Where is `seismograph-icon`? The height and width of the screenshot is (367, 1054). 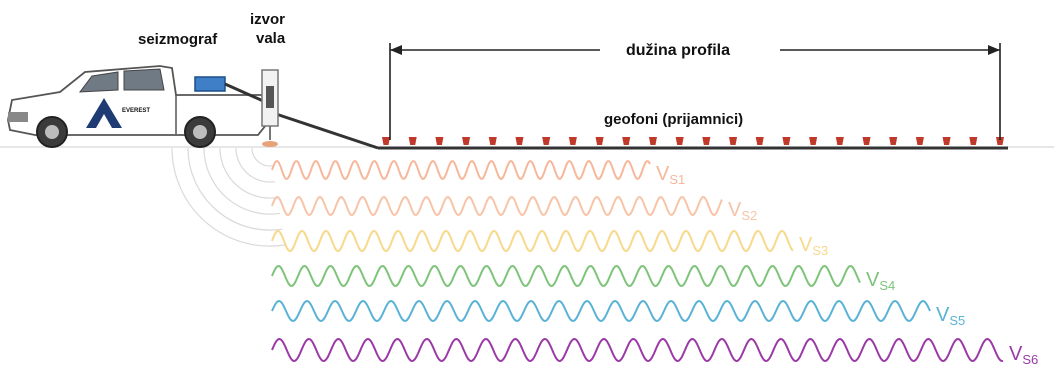
seismograph-icon is located at coordinates (210, 84).